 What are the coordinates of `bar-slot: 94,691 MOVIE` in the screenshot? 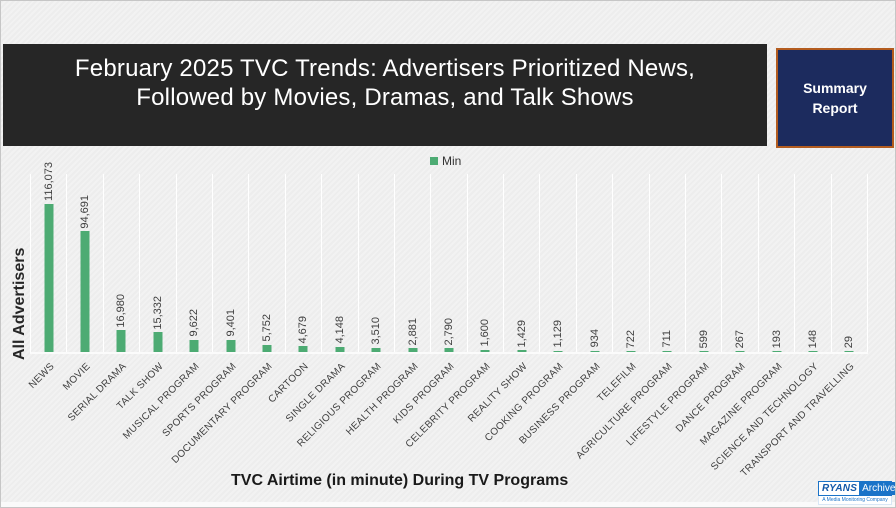 It's located at (82, 283).